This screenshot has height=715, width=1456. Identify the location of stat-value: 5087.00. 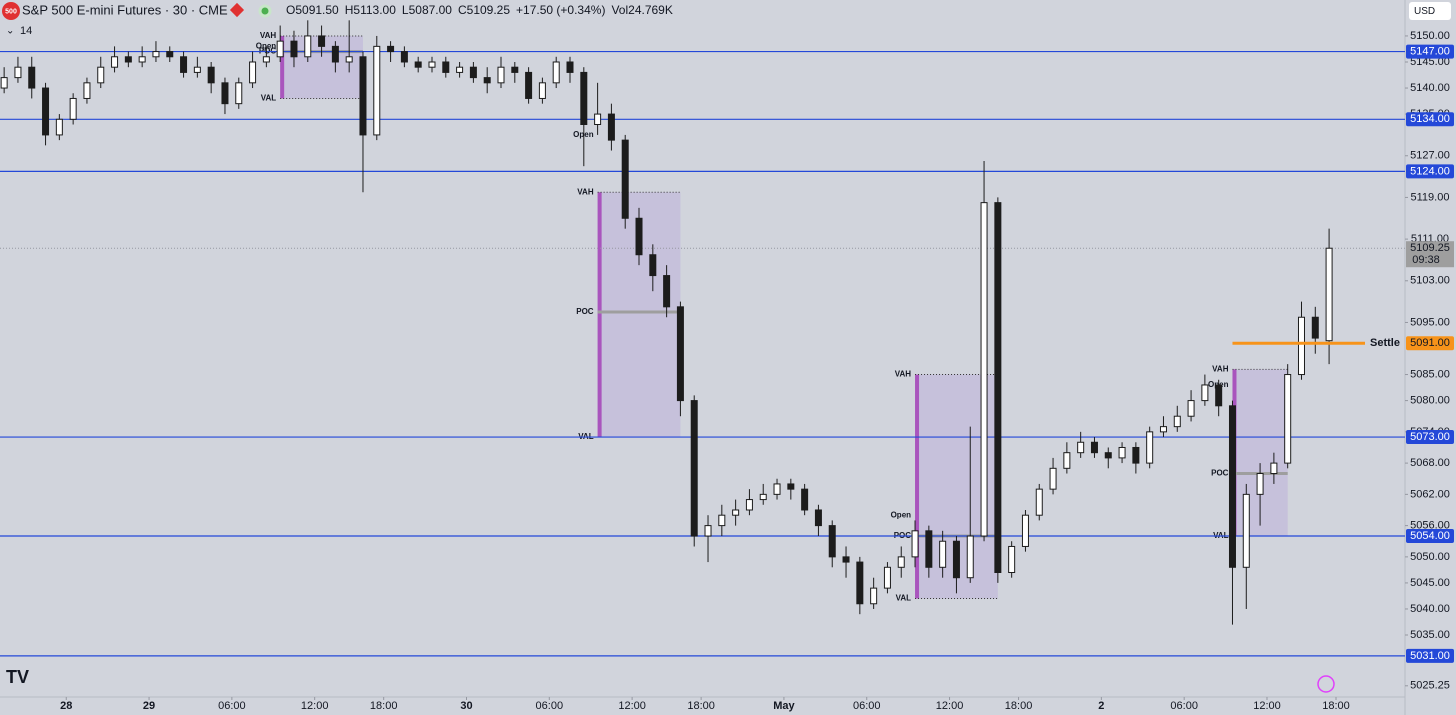
(431, 10).